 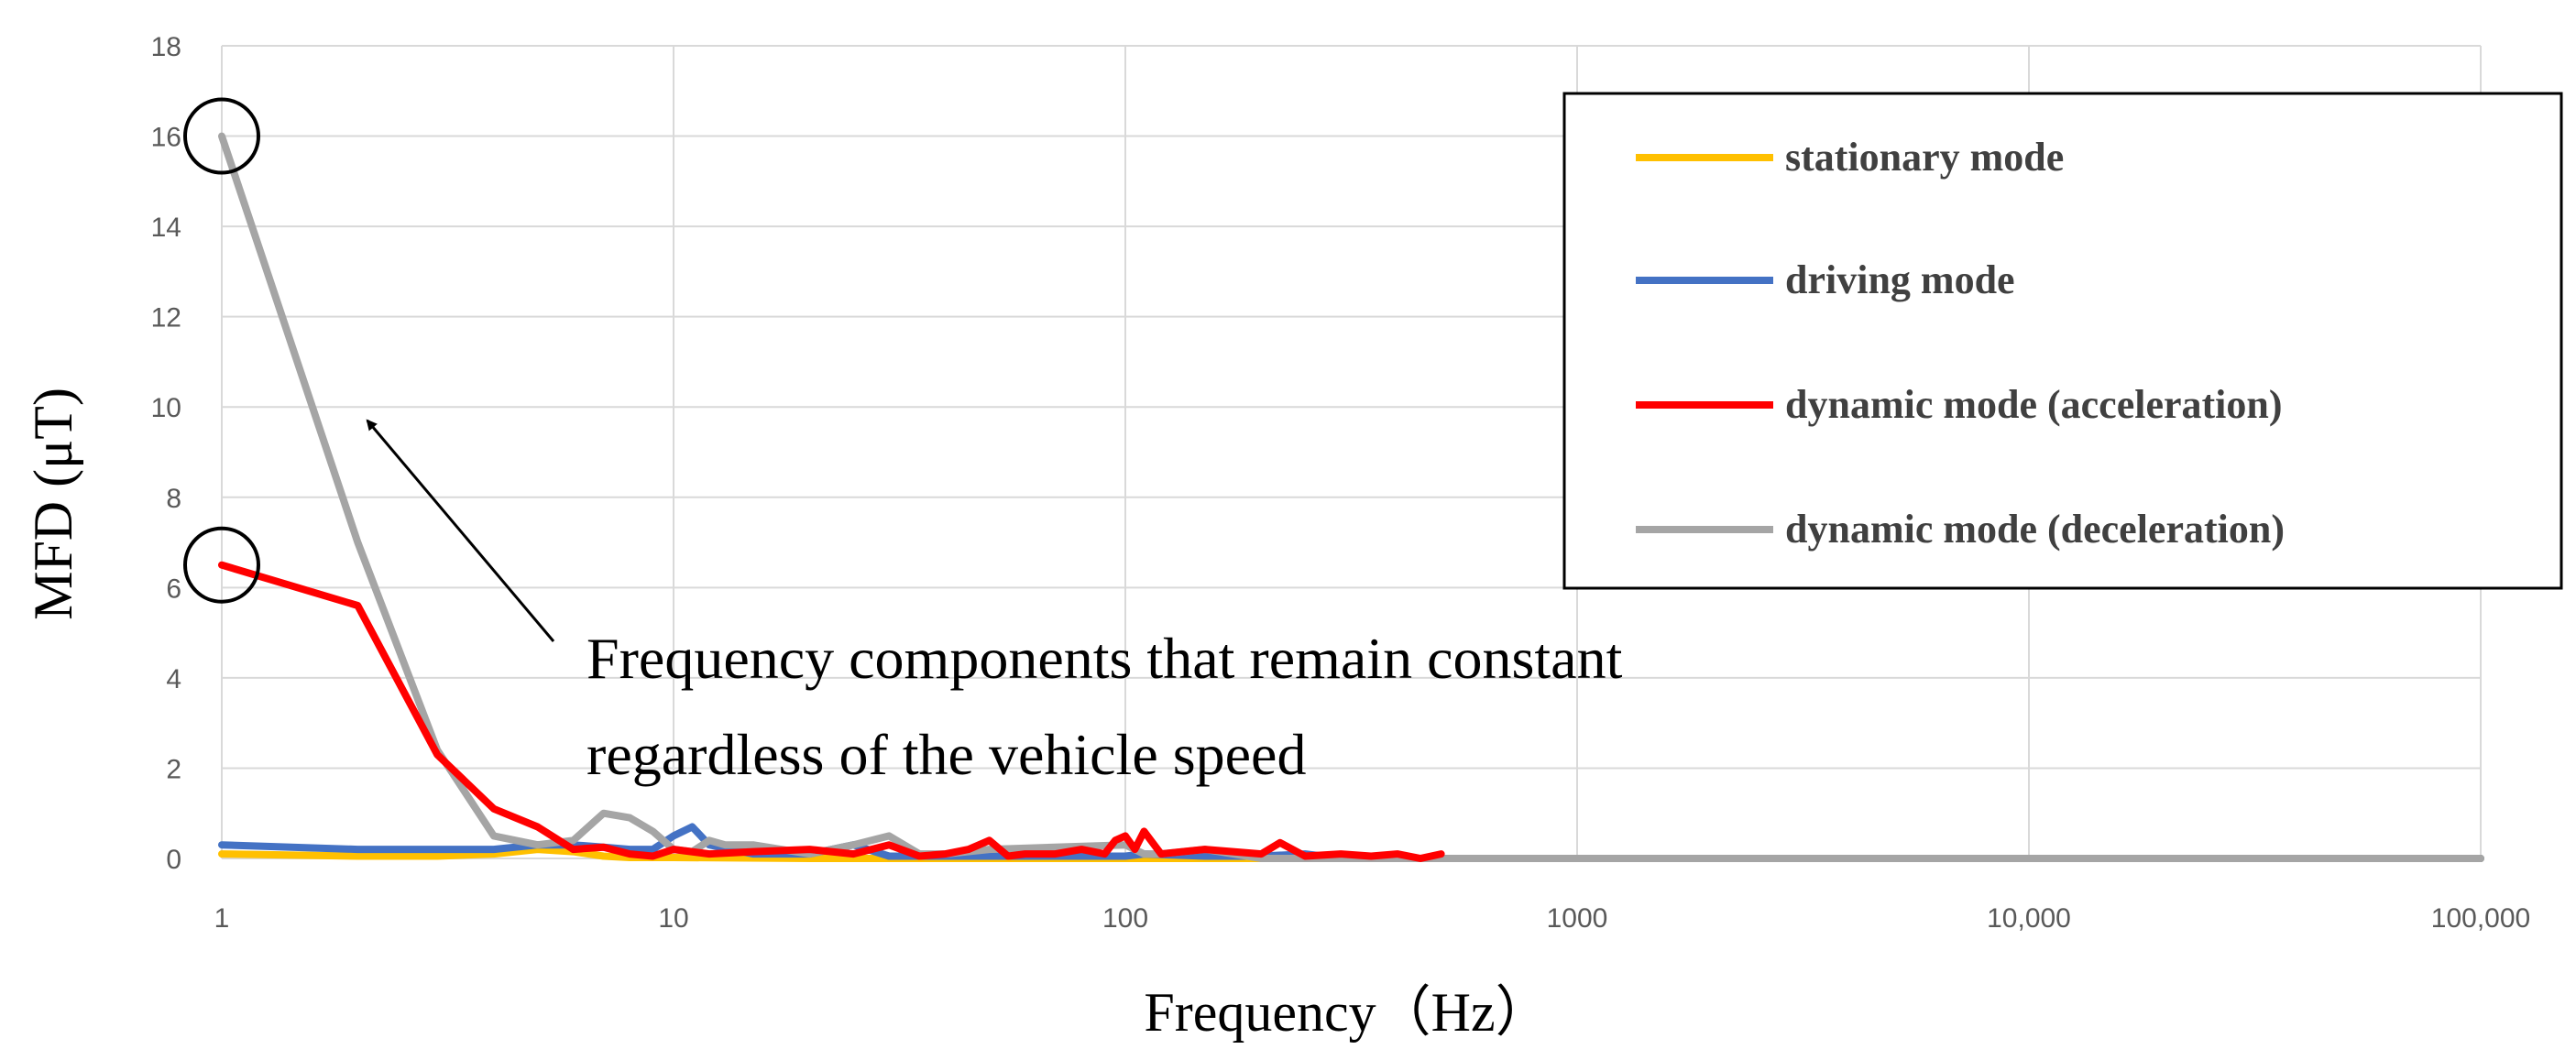 What do you see at coordinates (166, 453) in the screenshot?
I see `y-axis-ticks: 0 2 4 6 8 10 12 14 16 18` at bounding box center [166, 453].